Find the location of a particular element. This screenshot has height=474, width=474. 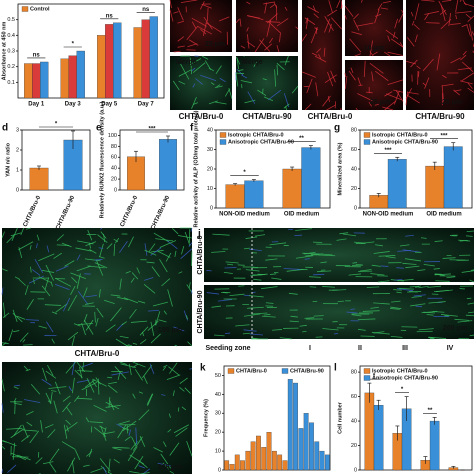

legend-label: Control is located at coordinates (40, 9).